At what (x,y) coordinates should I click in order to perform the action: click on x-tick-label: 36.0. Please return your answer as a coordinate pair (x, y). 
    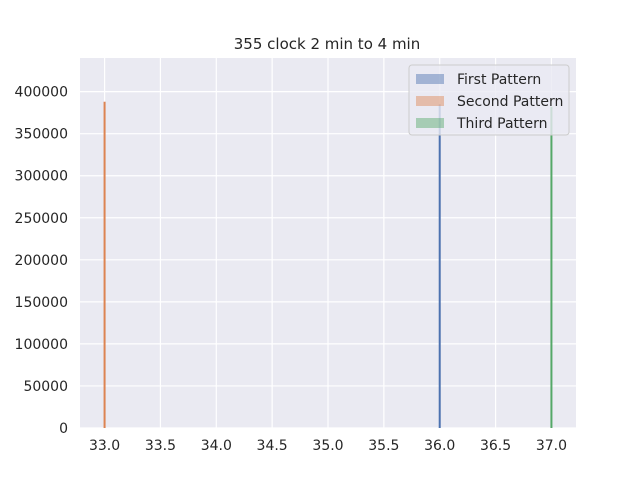
    Looking at the image, I should click on (439, 446).